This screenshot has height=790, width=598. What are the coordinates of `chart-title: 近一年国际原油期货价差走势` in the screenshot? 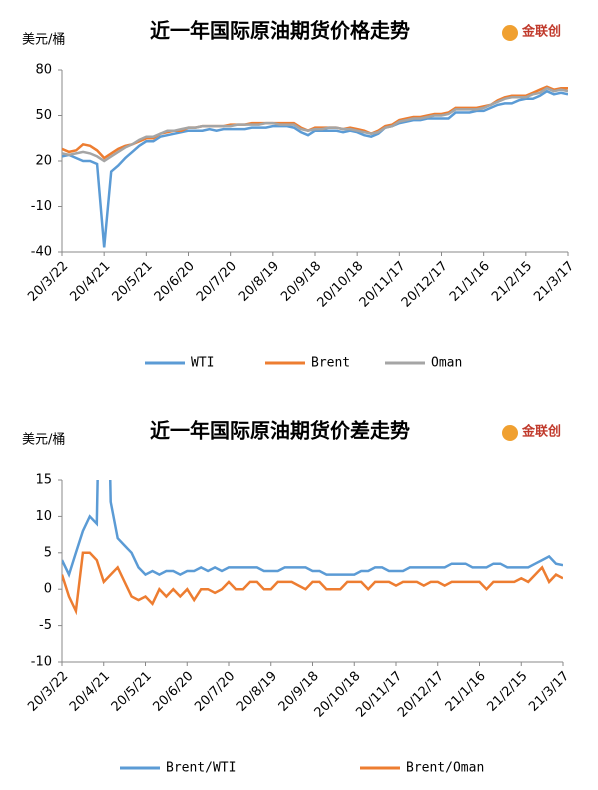 It's located at (280, 431).